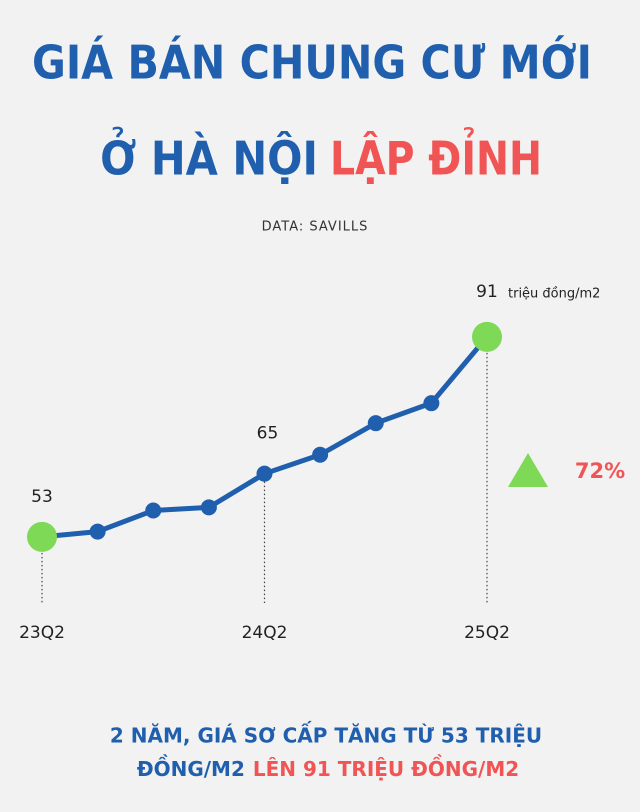 Image resolution: width=640 pixels, height=812 pixels. What do you see at coordinates (600, 471) in the screenshot?
I see `change-label: 72%` at bounding box center [600, 471].